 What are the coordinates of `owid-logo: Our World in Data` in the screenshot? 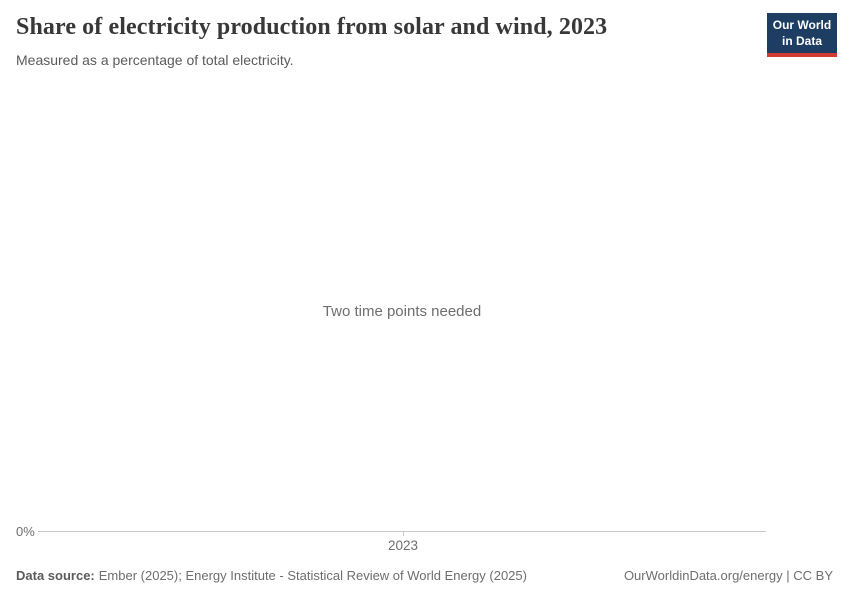 It's located at (802, 35).